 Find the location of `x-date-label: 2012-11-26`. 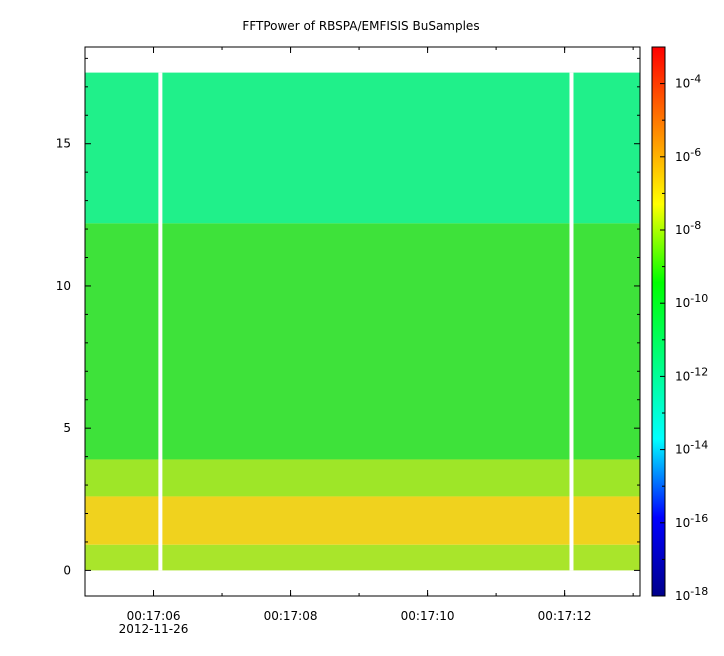

x-date-label: 2012-11-26 is located at coordinates (154, 629).